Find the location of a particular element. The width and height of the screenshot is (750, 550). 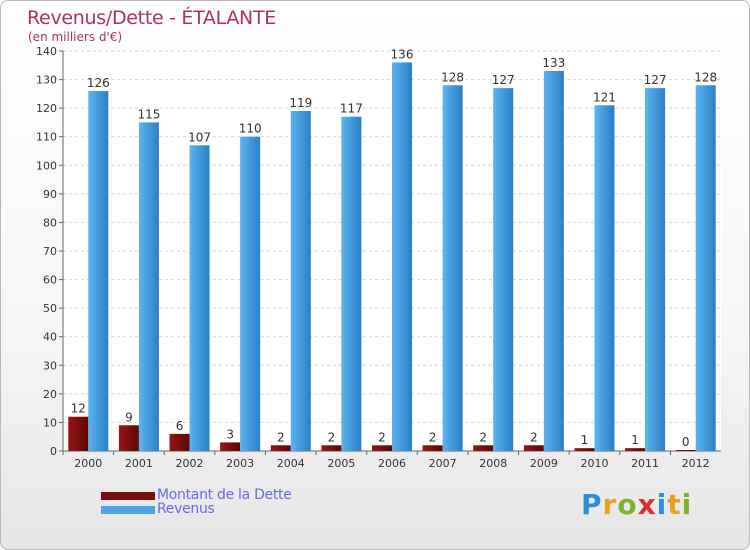

x-tick-label: 2004 is located at coordinates (291, 463).